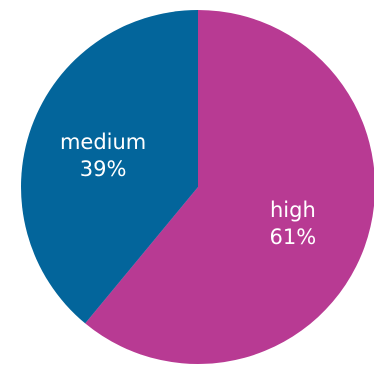 The image size is (374, 374). What do you see at coordinates (293, 210) in the screenshot?
I see `slice-label-high: high` at bounding box center [293, 210].